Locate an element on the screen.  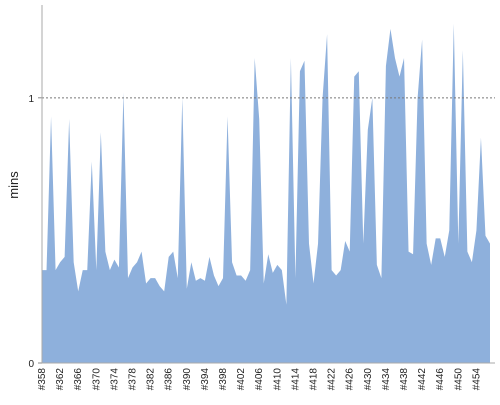
x-tick-label: #394 is located at coordinates (205, 379).